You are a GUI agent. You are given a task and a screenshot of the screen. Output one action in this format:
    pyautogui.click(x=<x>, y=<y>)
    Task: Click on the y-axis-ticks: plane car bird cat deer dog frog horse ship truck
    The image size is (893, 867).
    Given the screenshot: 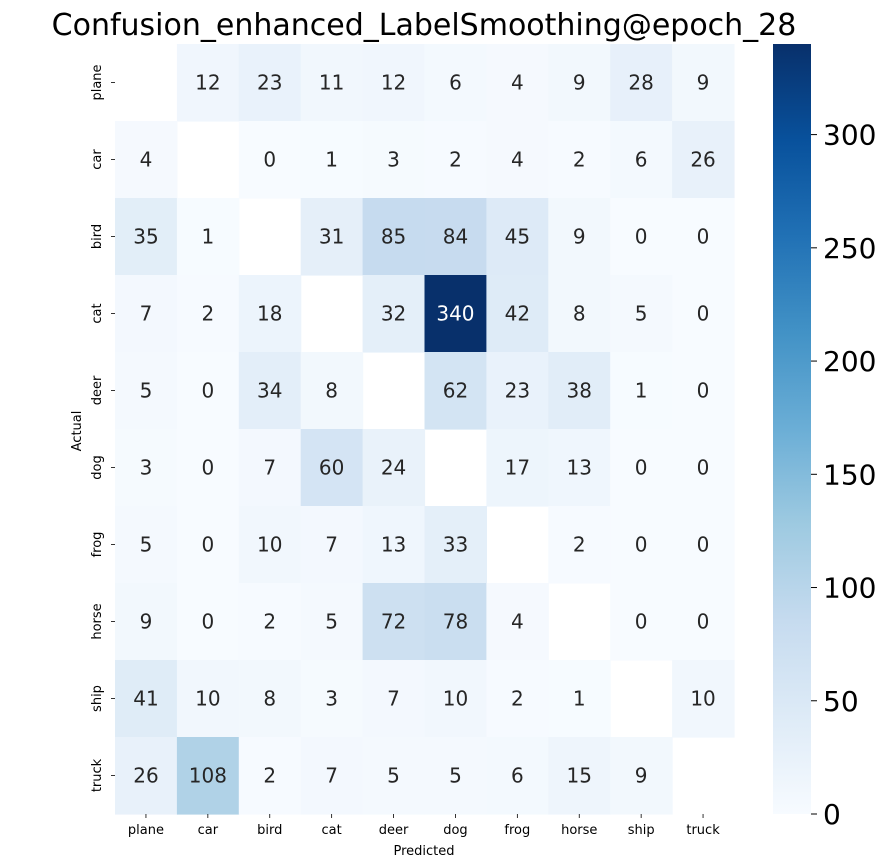 What is the action you would take?
    pyautogui.click(x=102, y=428)
    